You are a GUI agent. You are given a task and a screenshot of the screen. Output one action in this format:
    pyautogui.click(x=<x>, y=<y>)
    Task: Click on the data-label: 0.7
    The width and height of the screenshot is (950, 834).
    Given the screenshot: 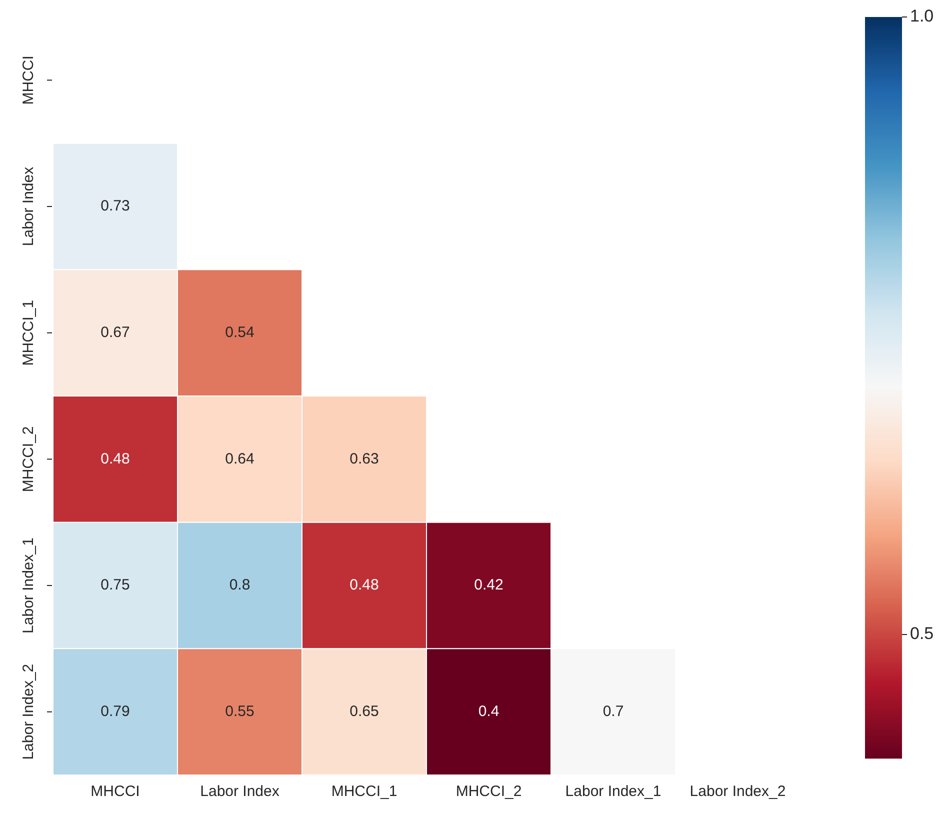 What is the action you would take?
    pyautogui.click(x=613, y=711)
    